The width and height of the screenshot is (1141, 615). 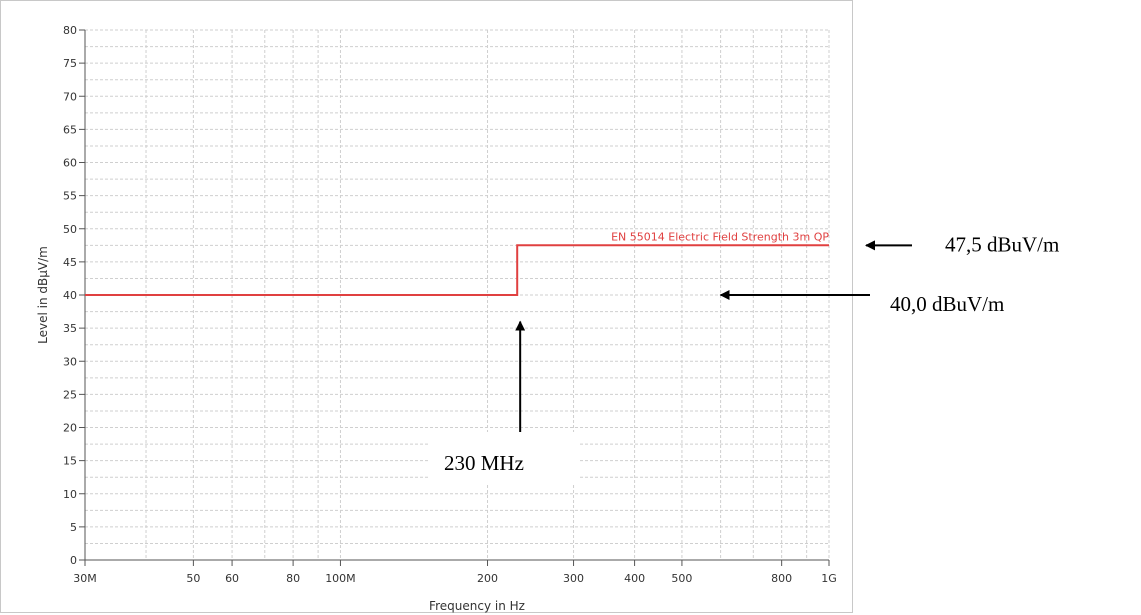 I want to click on x-tick-label: 1G, so click(x=829, y=578).